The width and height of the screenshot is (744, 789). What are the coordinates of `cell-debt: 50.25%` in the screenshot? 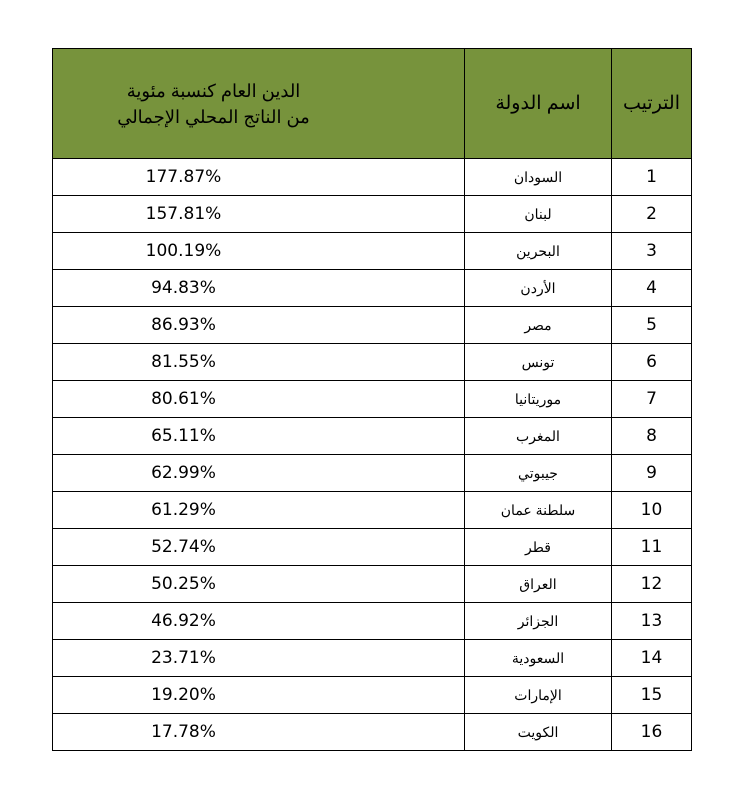 It's located at (258, 584).